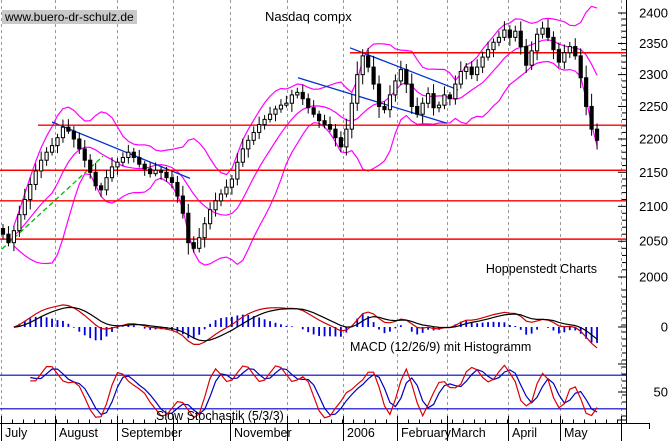  What do you see at coordinates (653, 277) in the screenshot?
I see `y-tick-label: 2000` at bounding box center [653, 277].